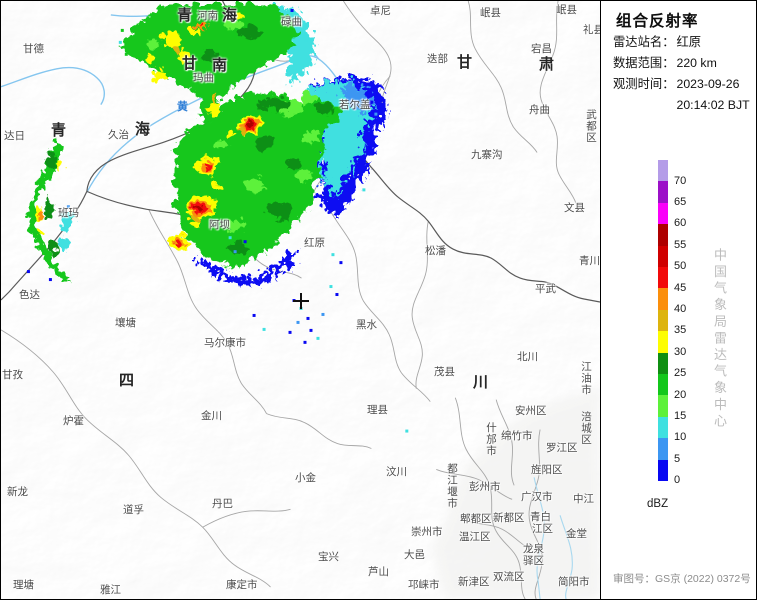  Describe the element at coordinates (713, 105) in the screenshot. I see `time-clock: 20:14:02 BJT` at that location.